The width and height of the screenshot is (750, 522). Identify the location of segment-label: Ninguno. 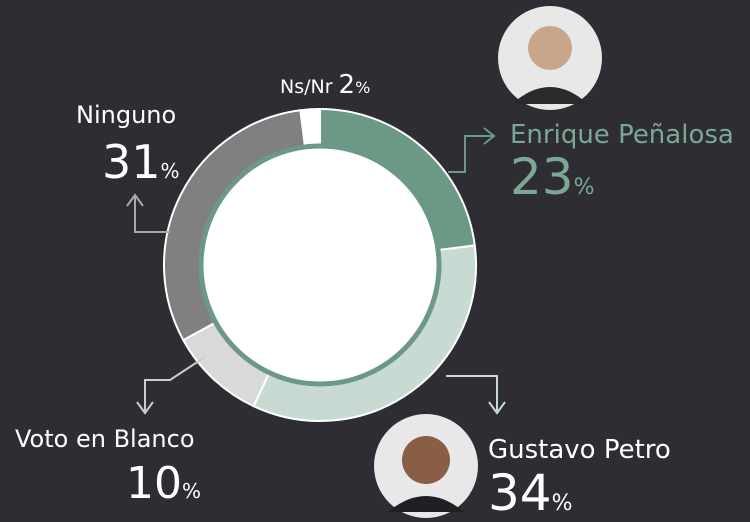
(126, 115).